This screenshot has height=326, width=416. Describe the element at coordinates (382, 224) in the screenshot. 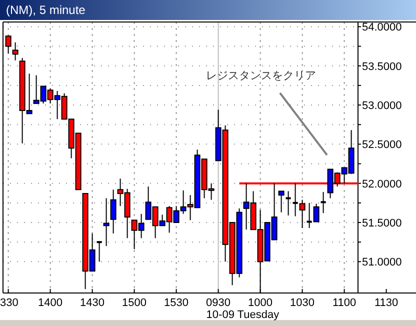

I see `y-tick-label: 51.5000` at that location.